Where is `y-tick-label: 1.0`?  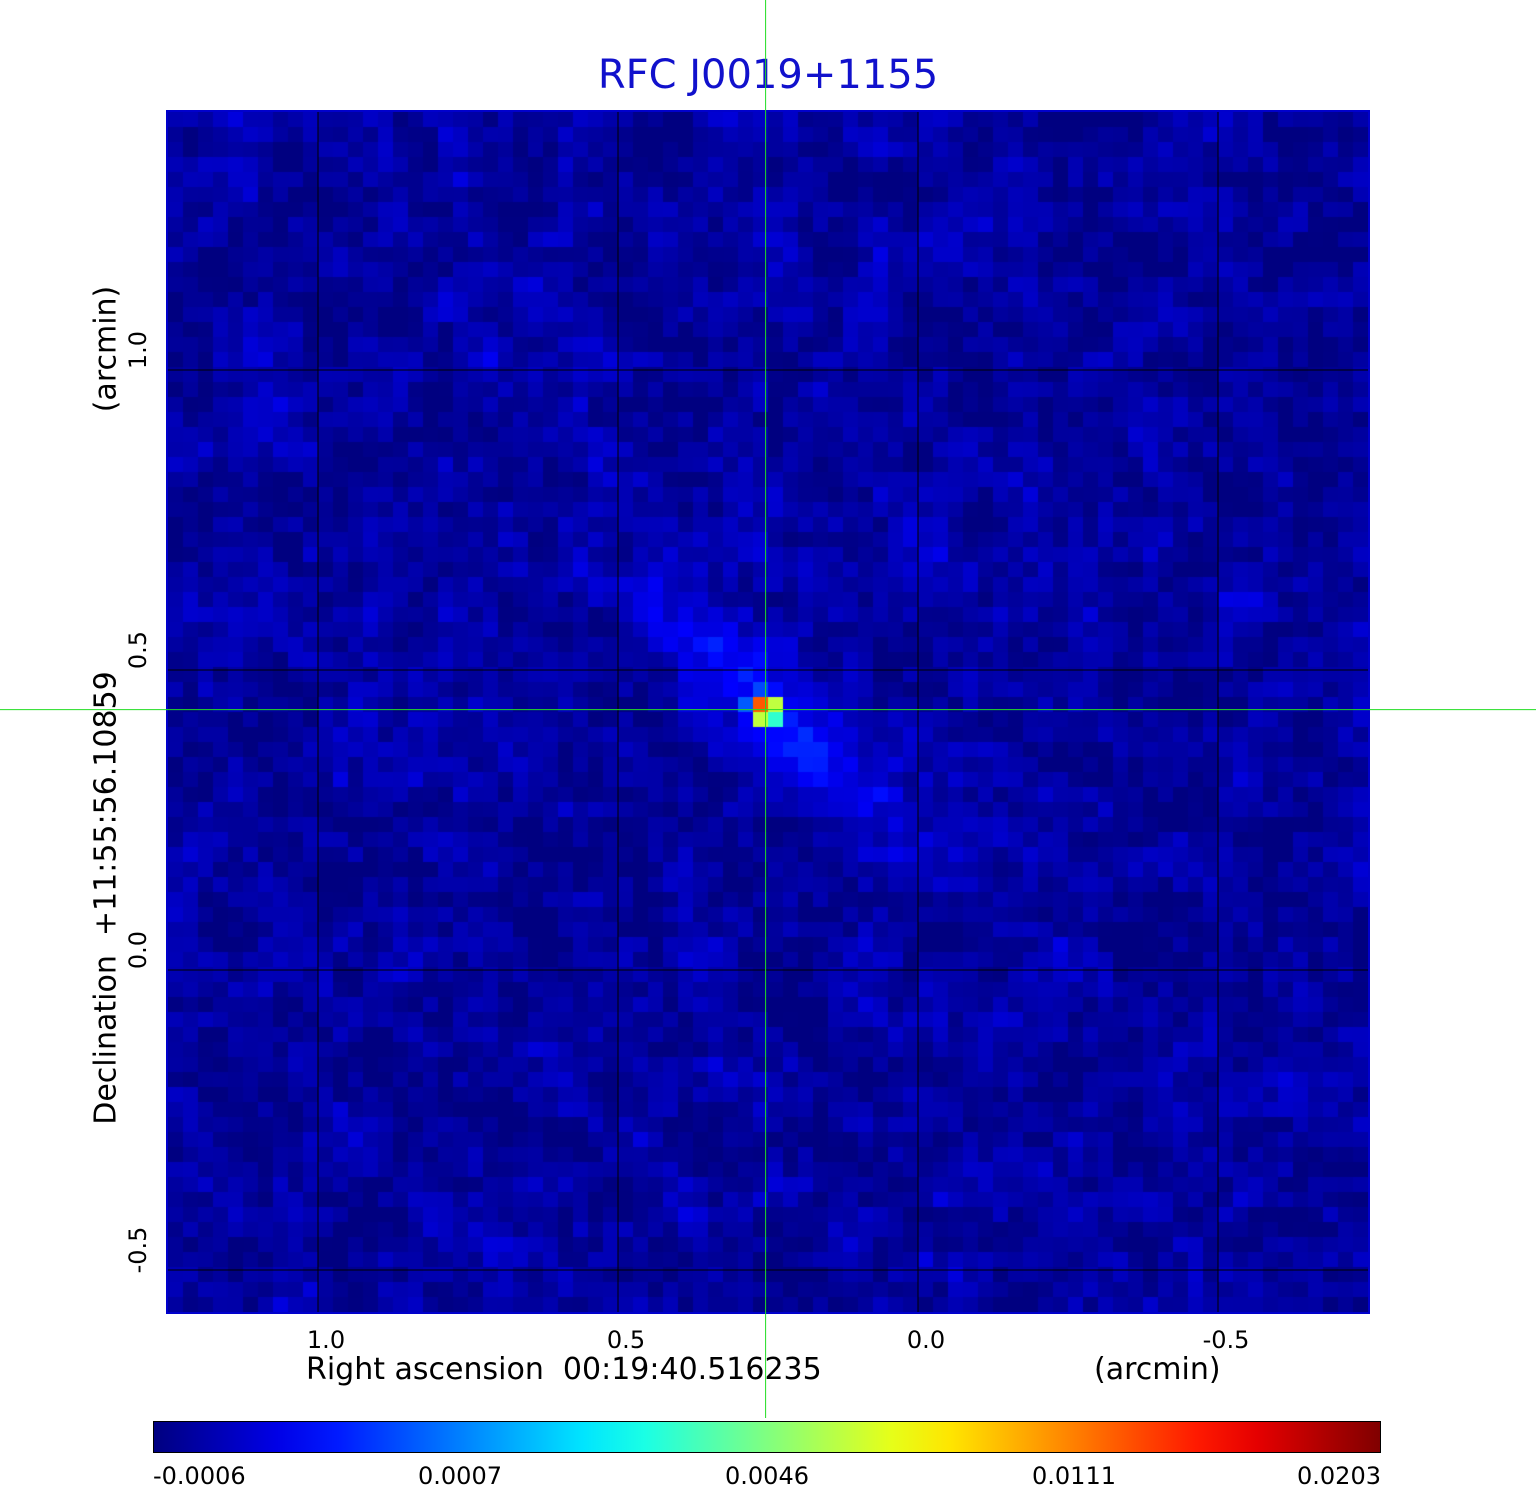
y-tick-label: 1.0 is located at coordinates (138, 350).